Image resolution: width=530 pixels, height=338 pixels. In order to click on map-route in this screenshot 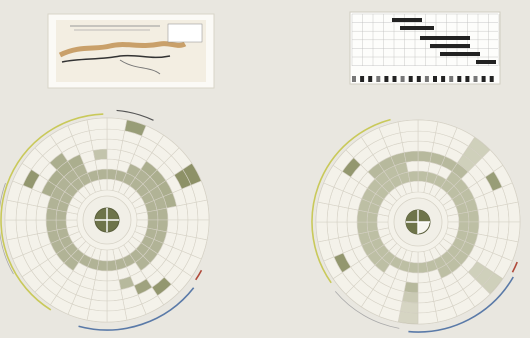, I will do `click(122, 49)`.